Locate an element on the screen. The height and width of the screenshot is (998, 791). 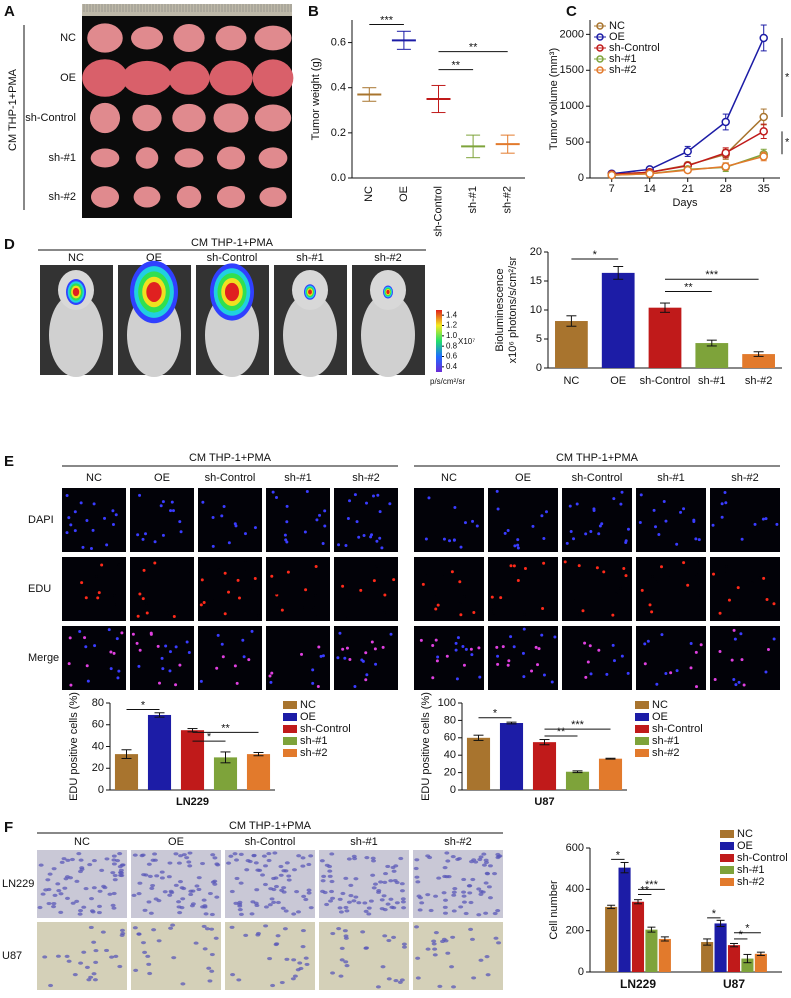
marker is located at coordinates (725, 166).